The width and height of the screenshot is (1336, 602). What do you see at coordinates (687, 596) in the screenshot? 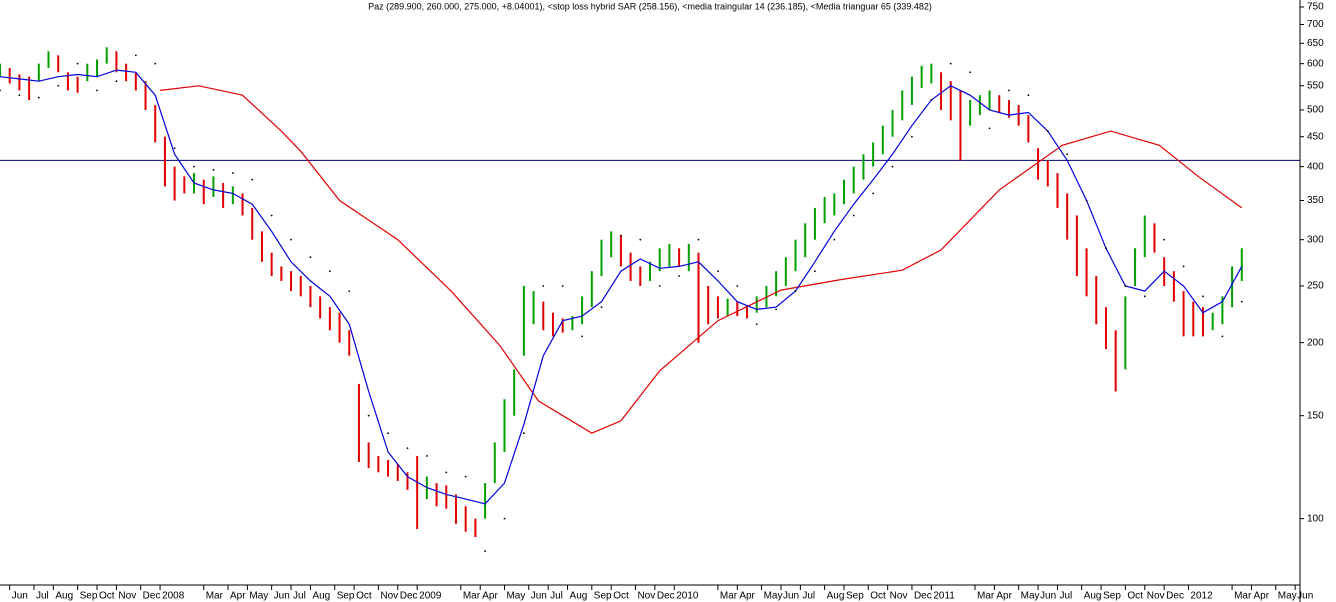
I see `x-tick-label: 2010` at bounding box center [687, 596].